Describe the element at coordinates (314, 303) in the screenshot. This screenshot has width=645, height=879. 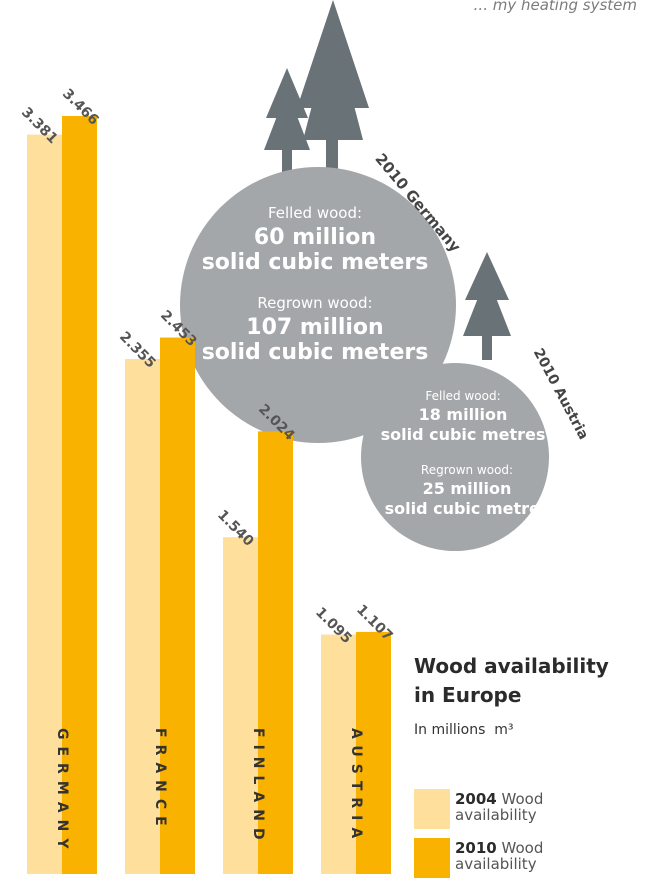
I see `germany-regrown-label: Regrown wood:` at that location.